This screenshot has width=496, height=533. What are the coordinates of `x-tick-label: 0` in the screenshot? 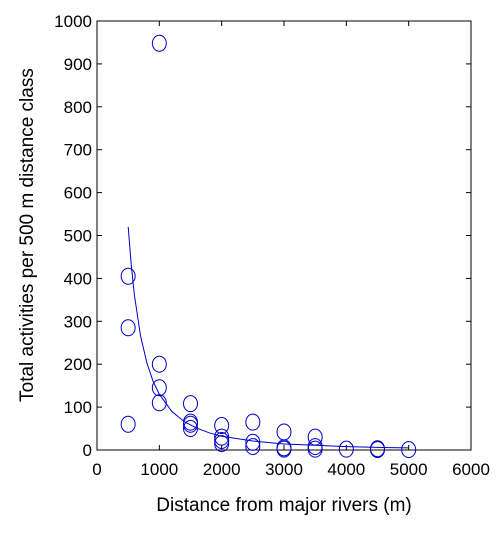 It's located at (96, 469).